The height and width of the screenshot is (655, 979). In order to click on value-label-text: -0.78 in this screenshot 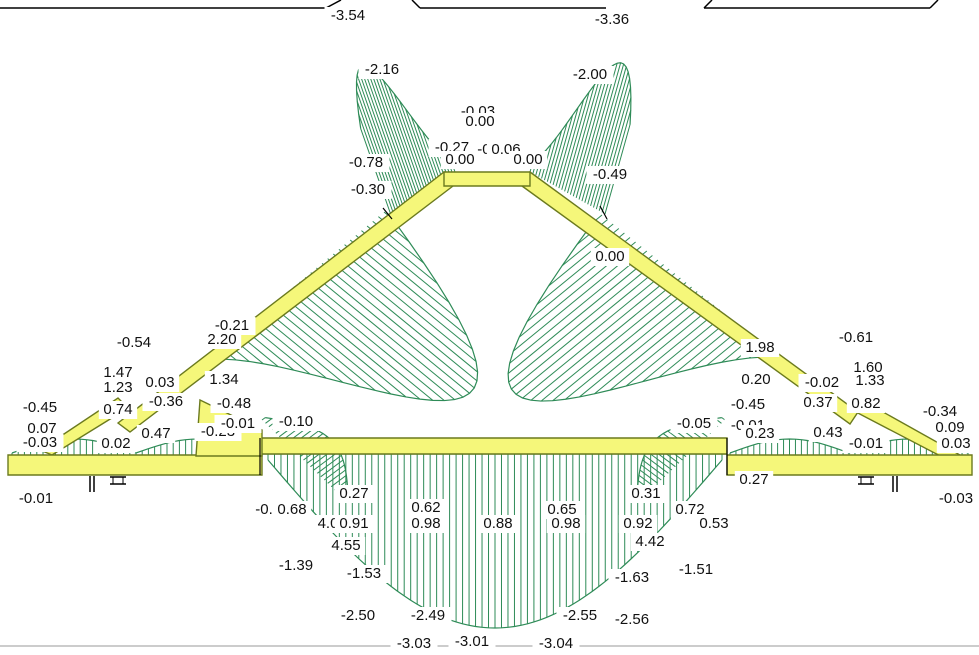, I will do `click(366, 162)`.